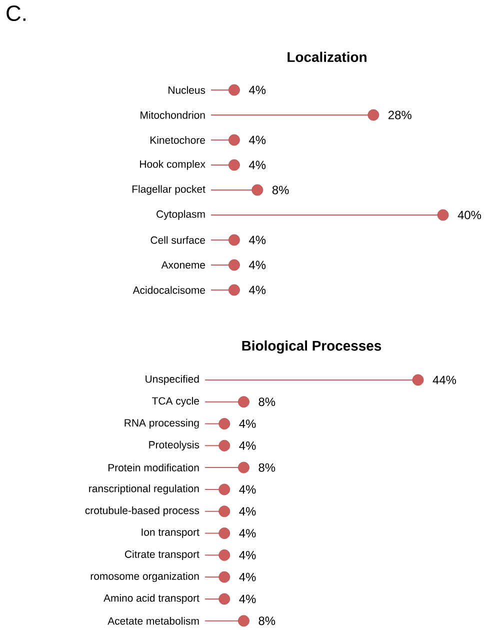 This screenshot has width=504, height=630. Describe the element at coordinates (172, 380) in the screenshot. I see `y-tick-label: Unspecified` at that location.